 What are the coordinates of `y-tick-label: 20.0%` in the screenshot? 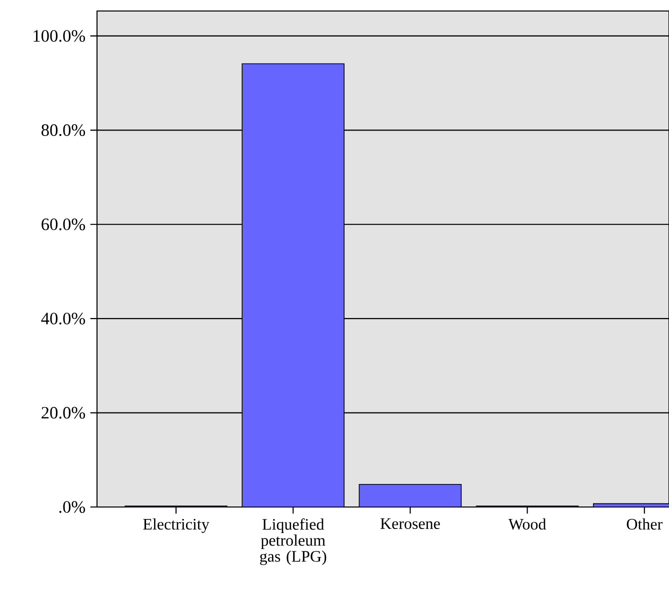 It's located at (64, 412).